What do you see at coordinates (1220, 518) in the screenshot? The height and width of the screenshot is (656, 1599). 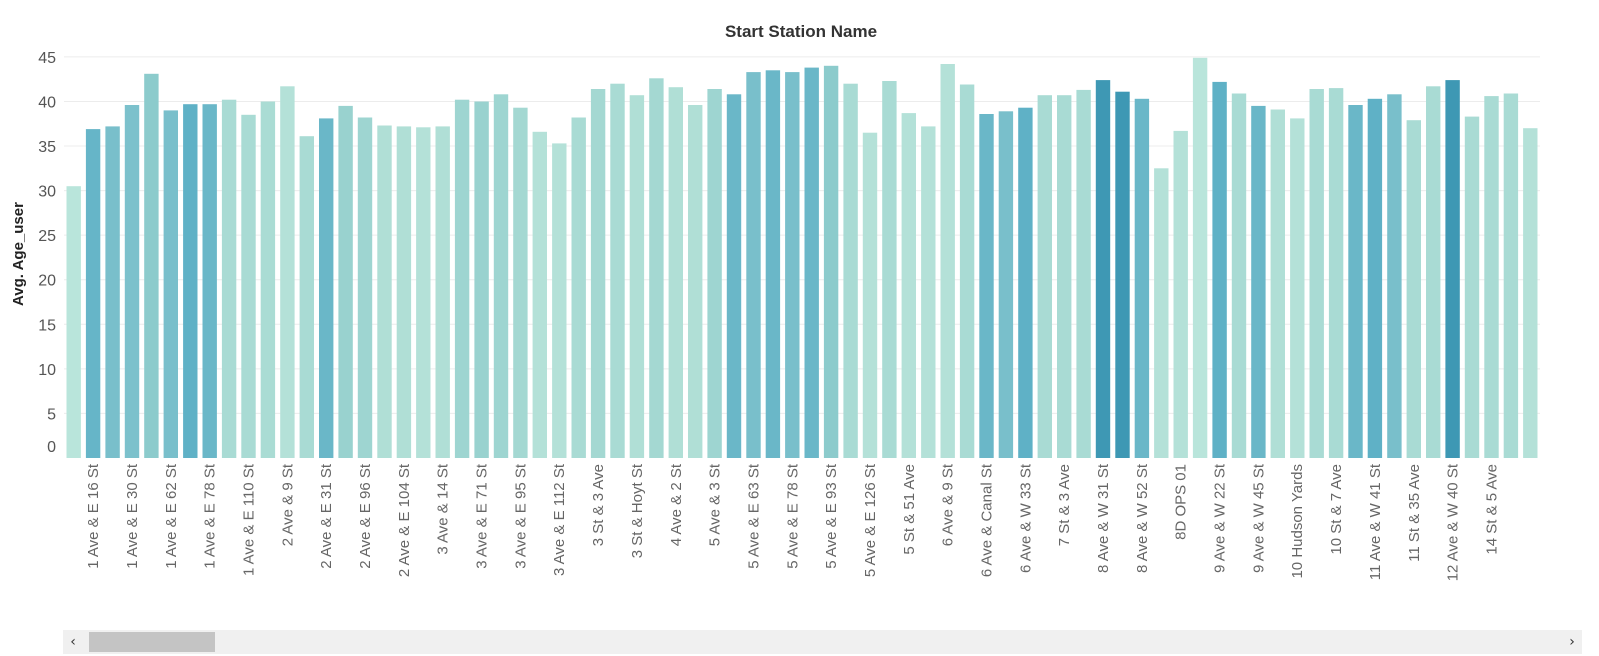 I see `x-tick-label: 9 Ave & W 22 St` at bounding box center [1220, 518].